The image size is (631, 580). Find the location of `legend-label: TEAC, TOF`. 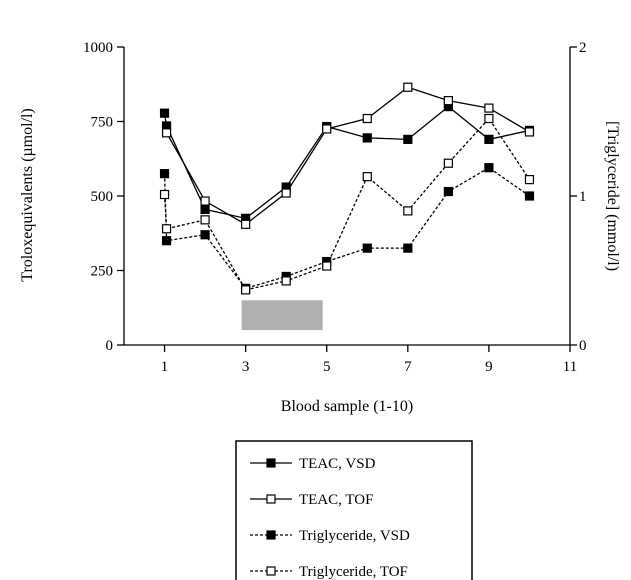

legend-label: TEAC, TOF is located at coordinates (336, 500).